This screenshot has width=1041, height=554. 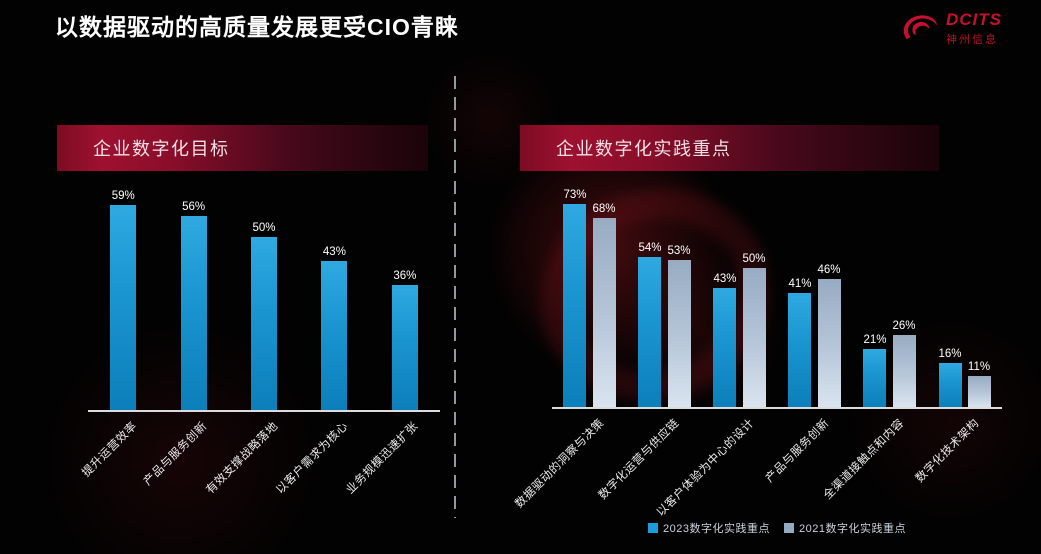 I want to click on bar-item: 36%, so click(x=404, y=299).